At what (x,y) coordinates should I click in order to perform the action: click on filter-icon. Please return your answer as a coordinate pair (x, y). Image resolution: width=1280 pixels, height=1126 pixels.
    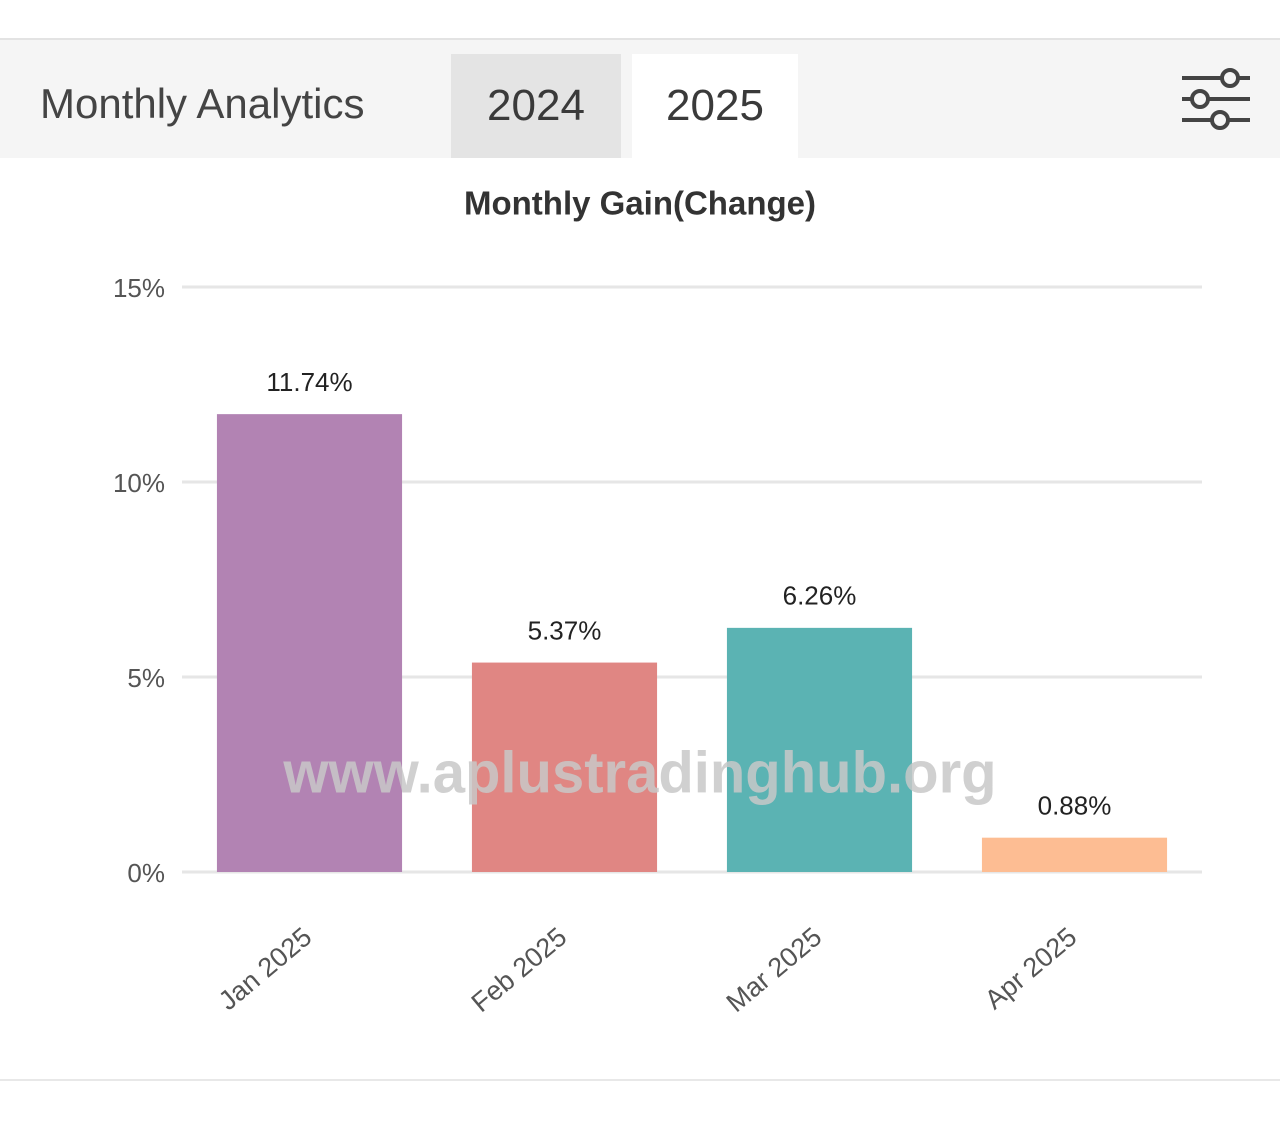
    Looking at the image, I should click on (1214, 99).